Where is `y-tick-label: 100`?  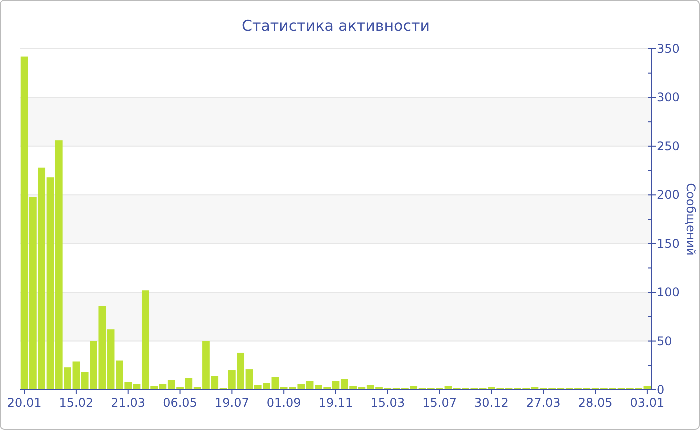 y-tick-label: 100 is located at coordinates (668, 293).